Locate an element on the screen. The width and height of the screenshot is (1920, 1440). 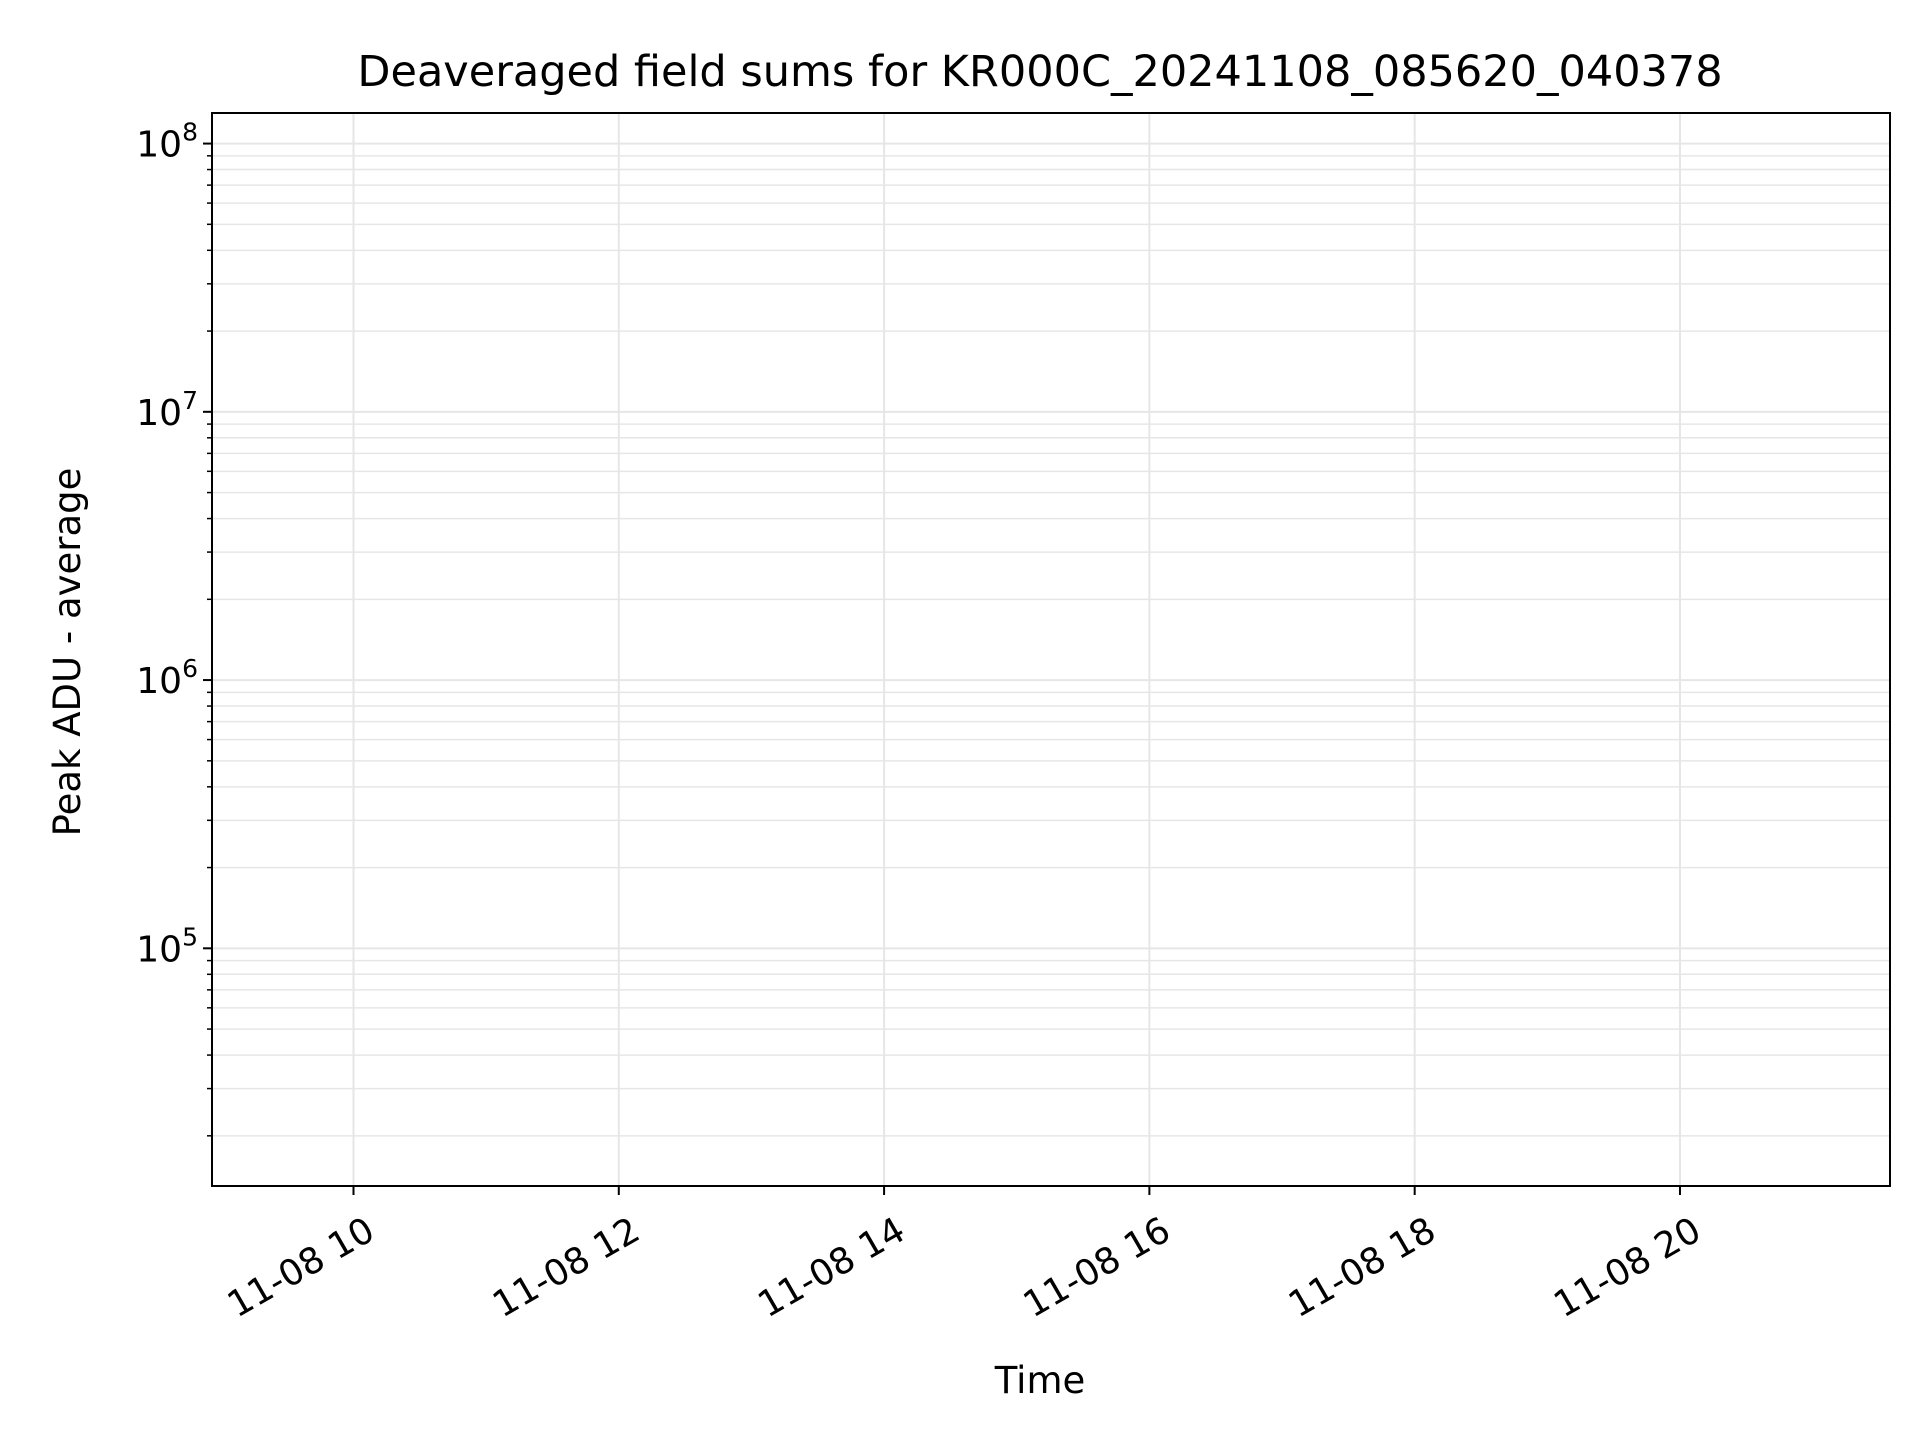
x-axis-label: Time is located at coordinates (1040, 1380).